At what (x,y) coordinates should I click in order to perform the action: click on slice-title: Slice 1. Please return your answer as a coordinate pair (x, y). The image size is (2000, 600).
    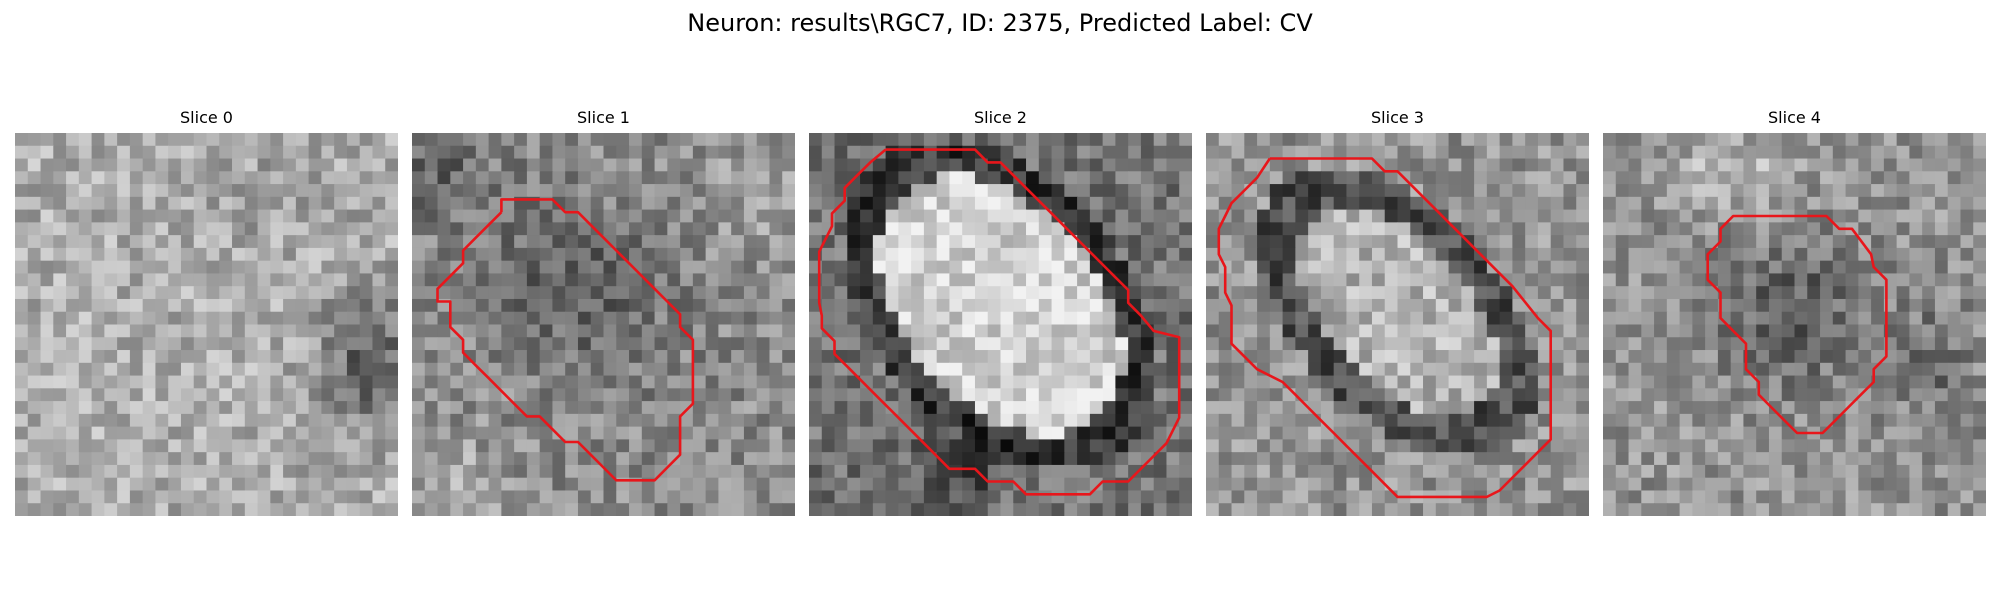
    Looking at the image, I should click on (603, 117).